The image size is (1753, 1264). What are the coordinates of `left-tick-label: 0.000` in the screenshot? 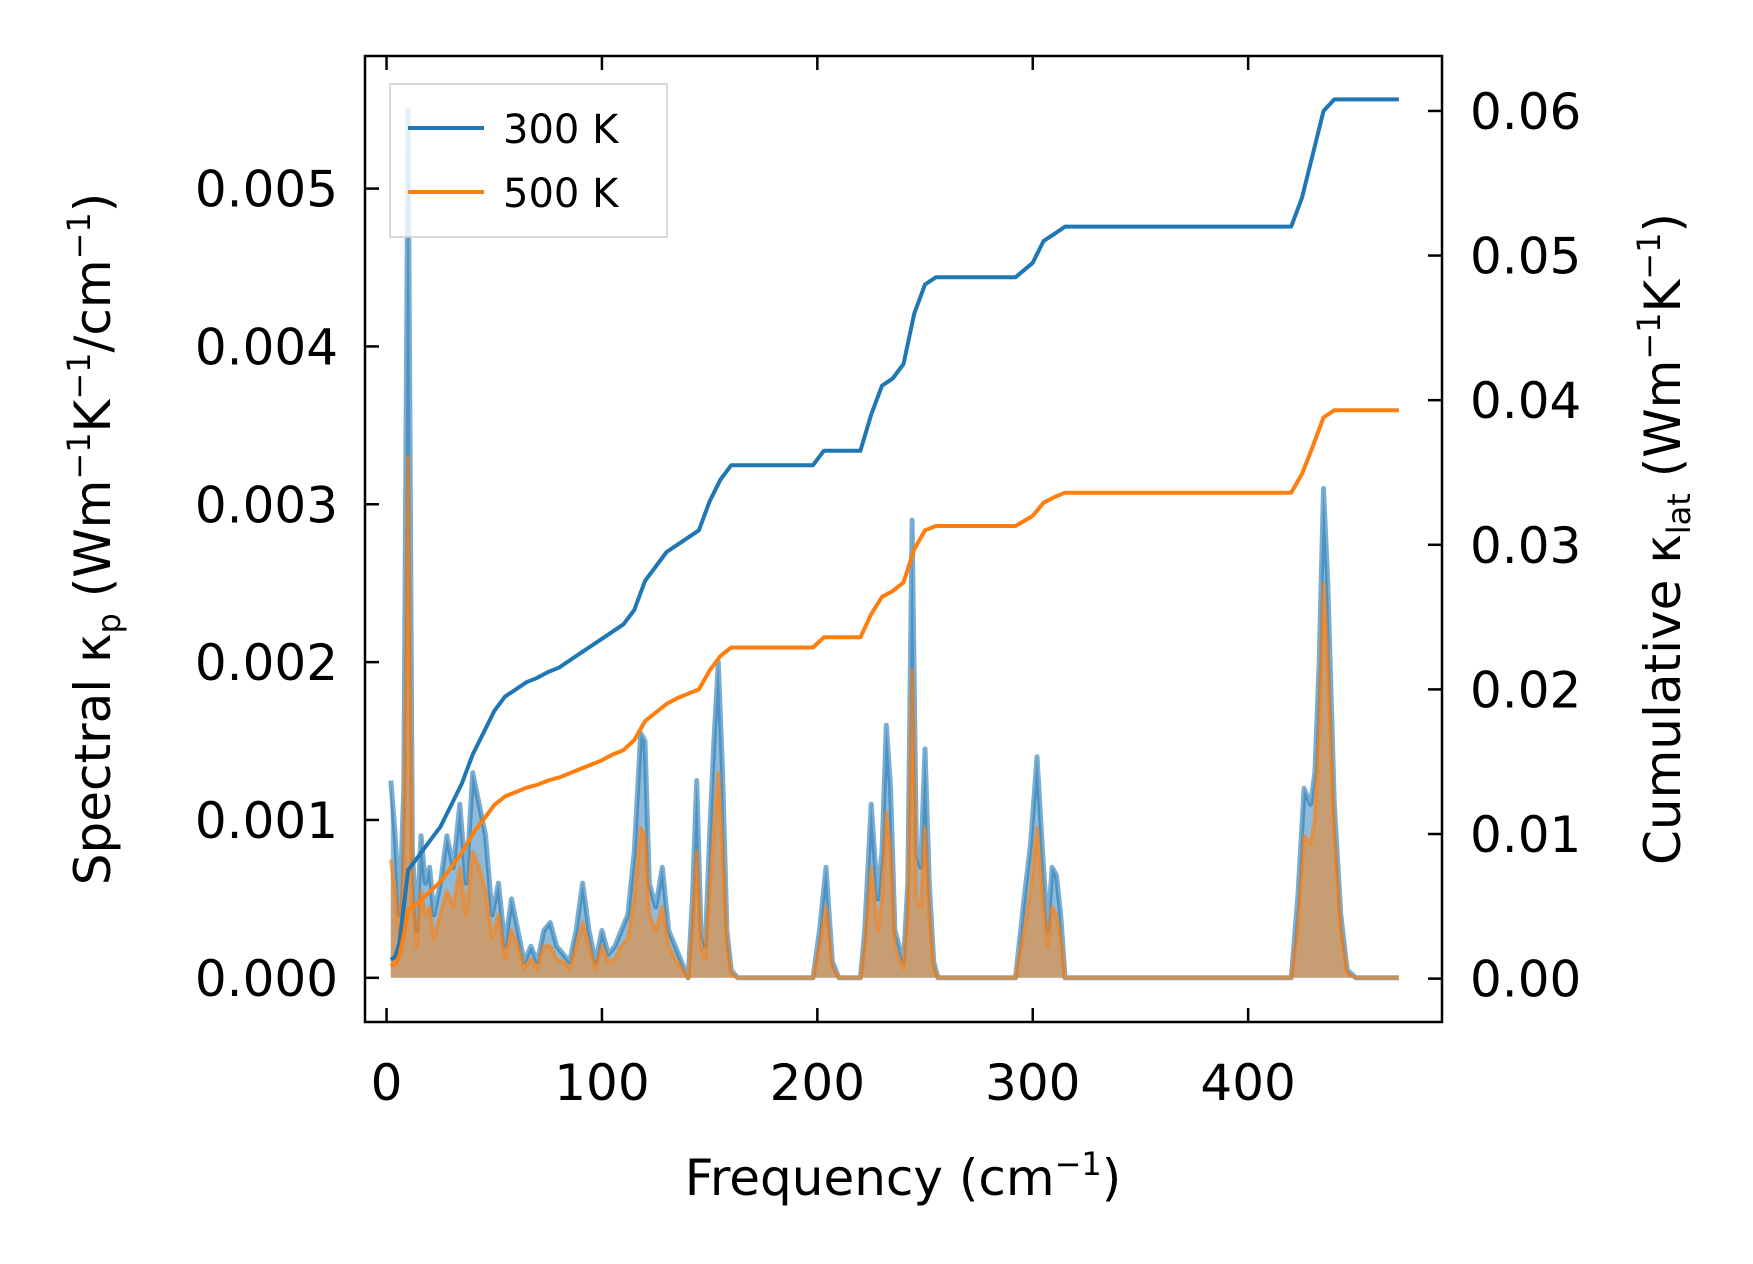 It's located at (266, 979).